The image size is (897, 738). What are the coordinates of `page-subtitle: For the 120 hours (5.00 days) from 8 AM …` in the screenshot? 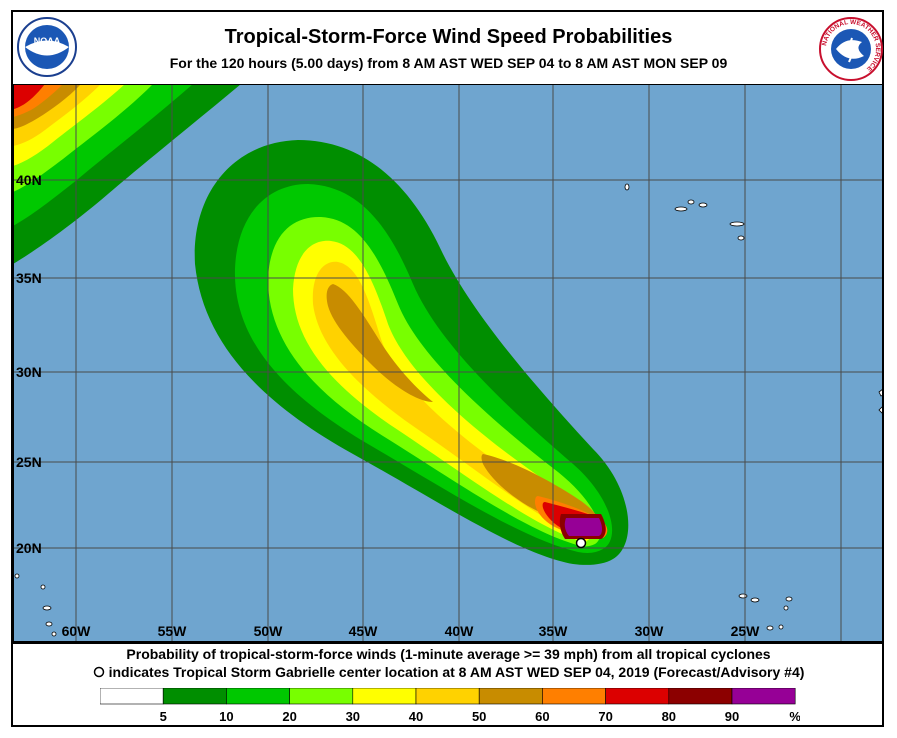 It's located at (448, 63).